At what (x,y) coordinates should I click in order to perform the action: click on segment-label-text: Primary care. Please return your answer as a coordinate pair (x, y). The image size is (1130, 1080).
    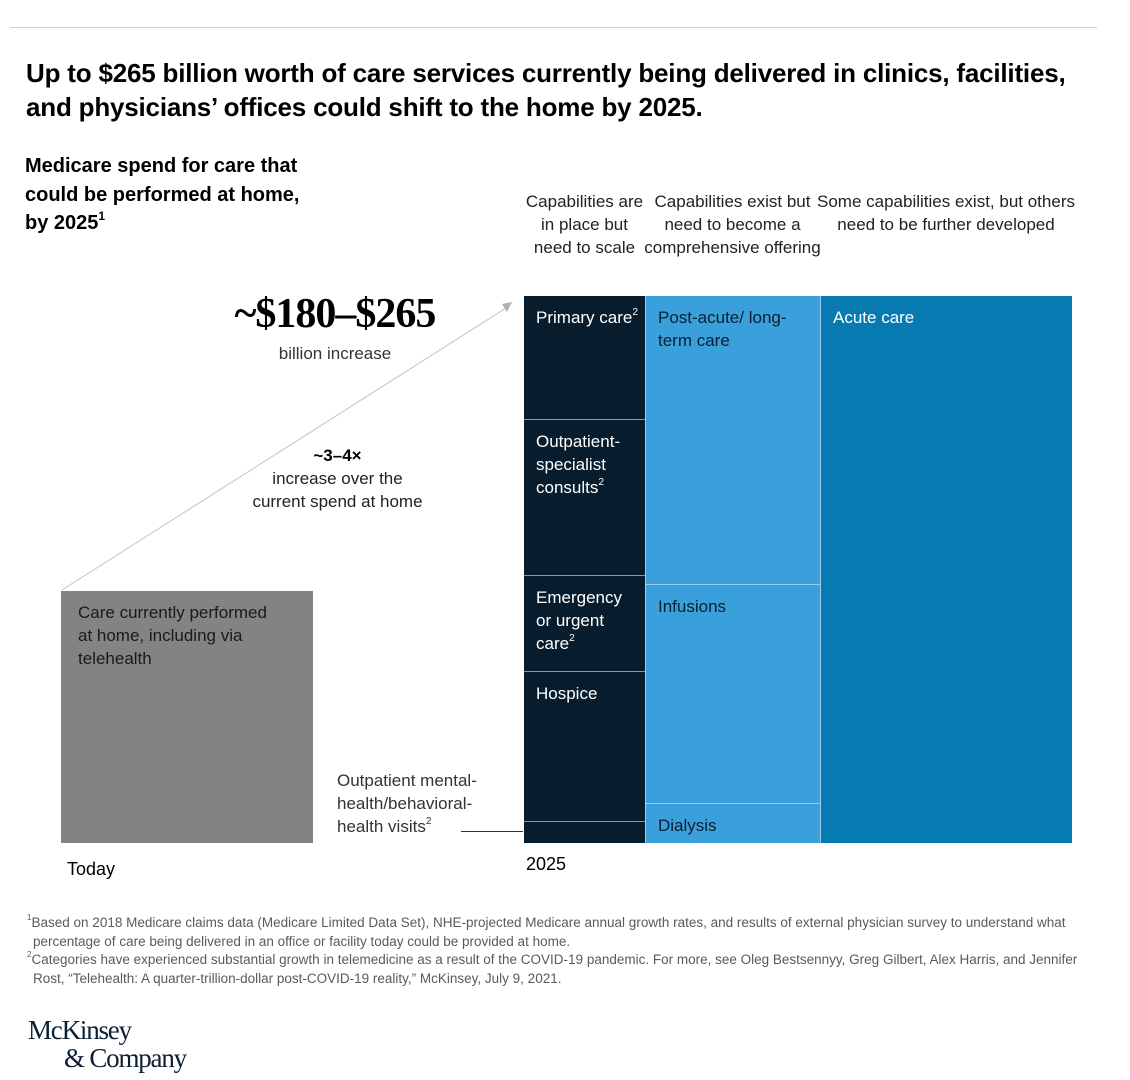
    Looking at the image, I should click on (584, 317).